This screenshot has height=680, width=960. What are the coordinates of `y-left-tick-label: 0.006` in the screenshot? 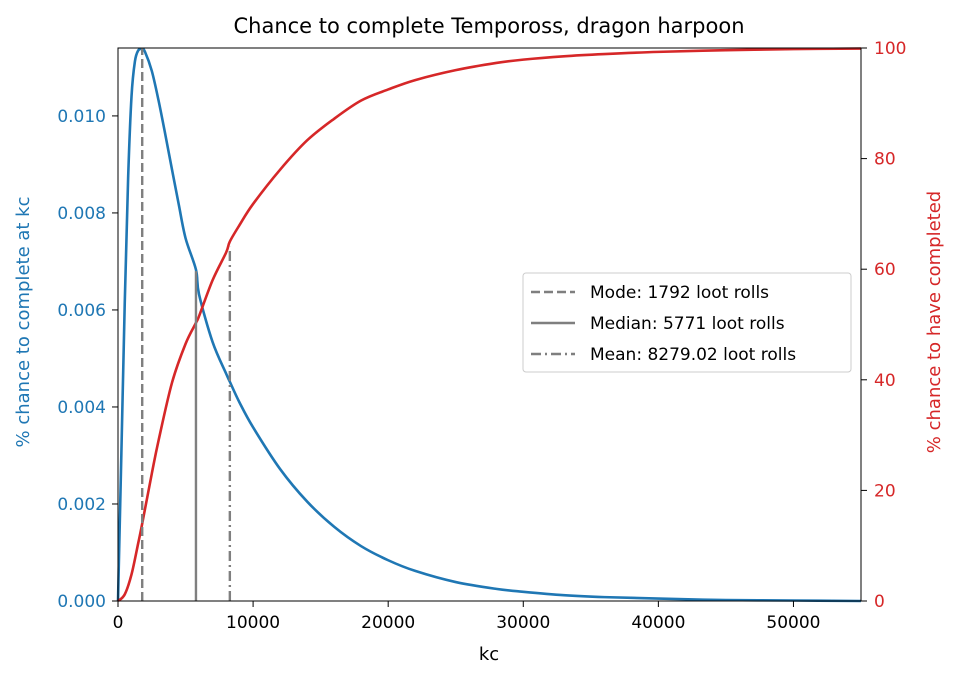 It's located at (81, 311).